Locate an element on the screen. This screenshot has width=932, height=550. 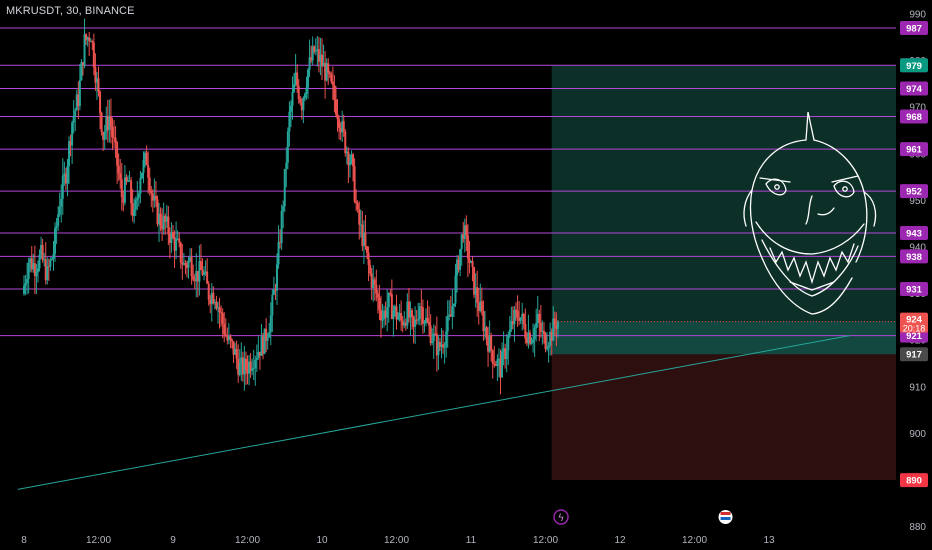
time-tick-label: 9 is located at coordinates (173, 540).